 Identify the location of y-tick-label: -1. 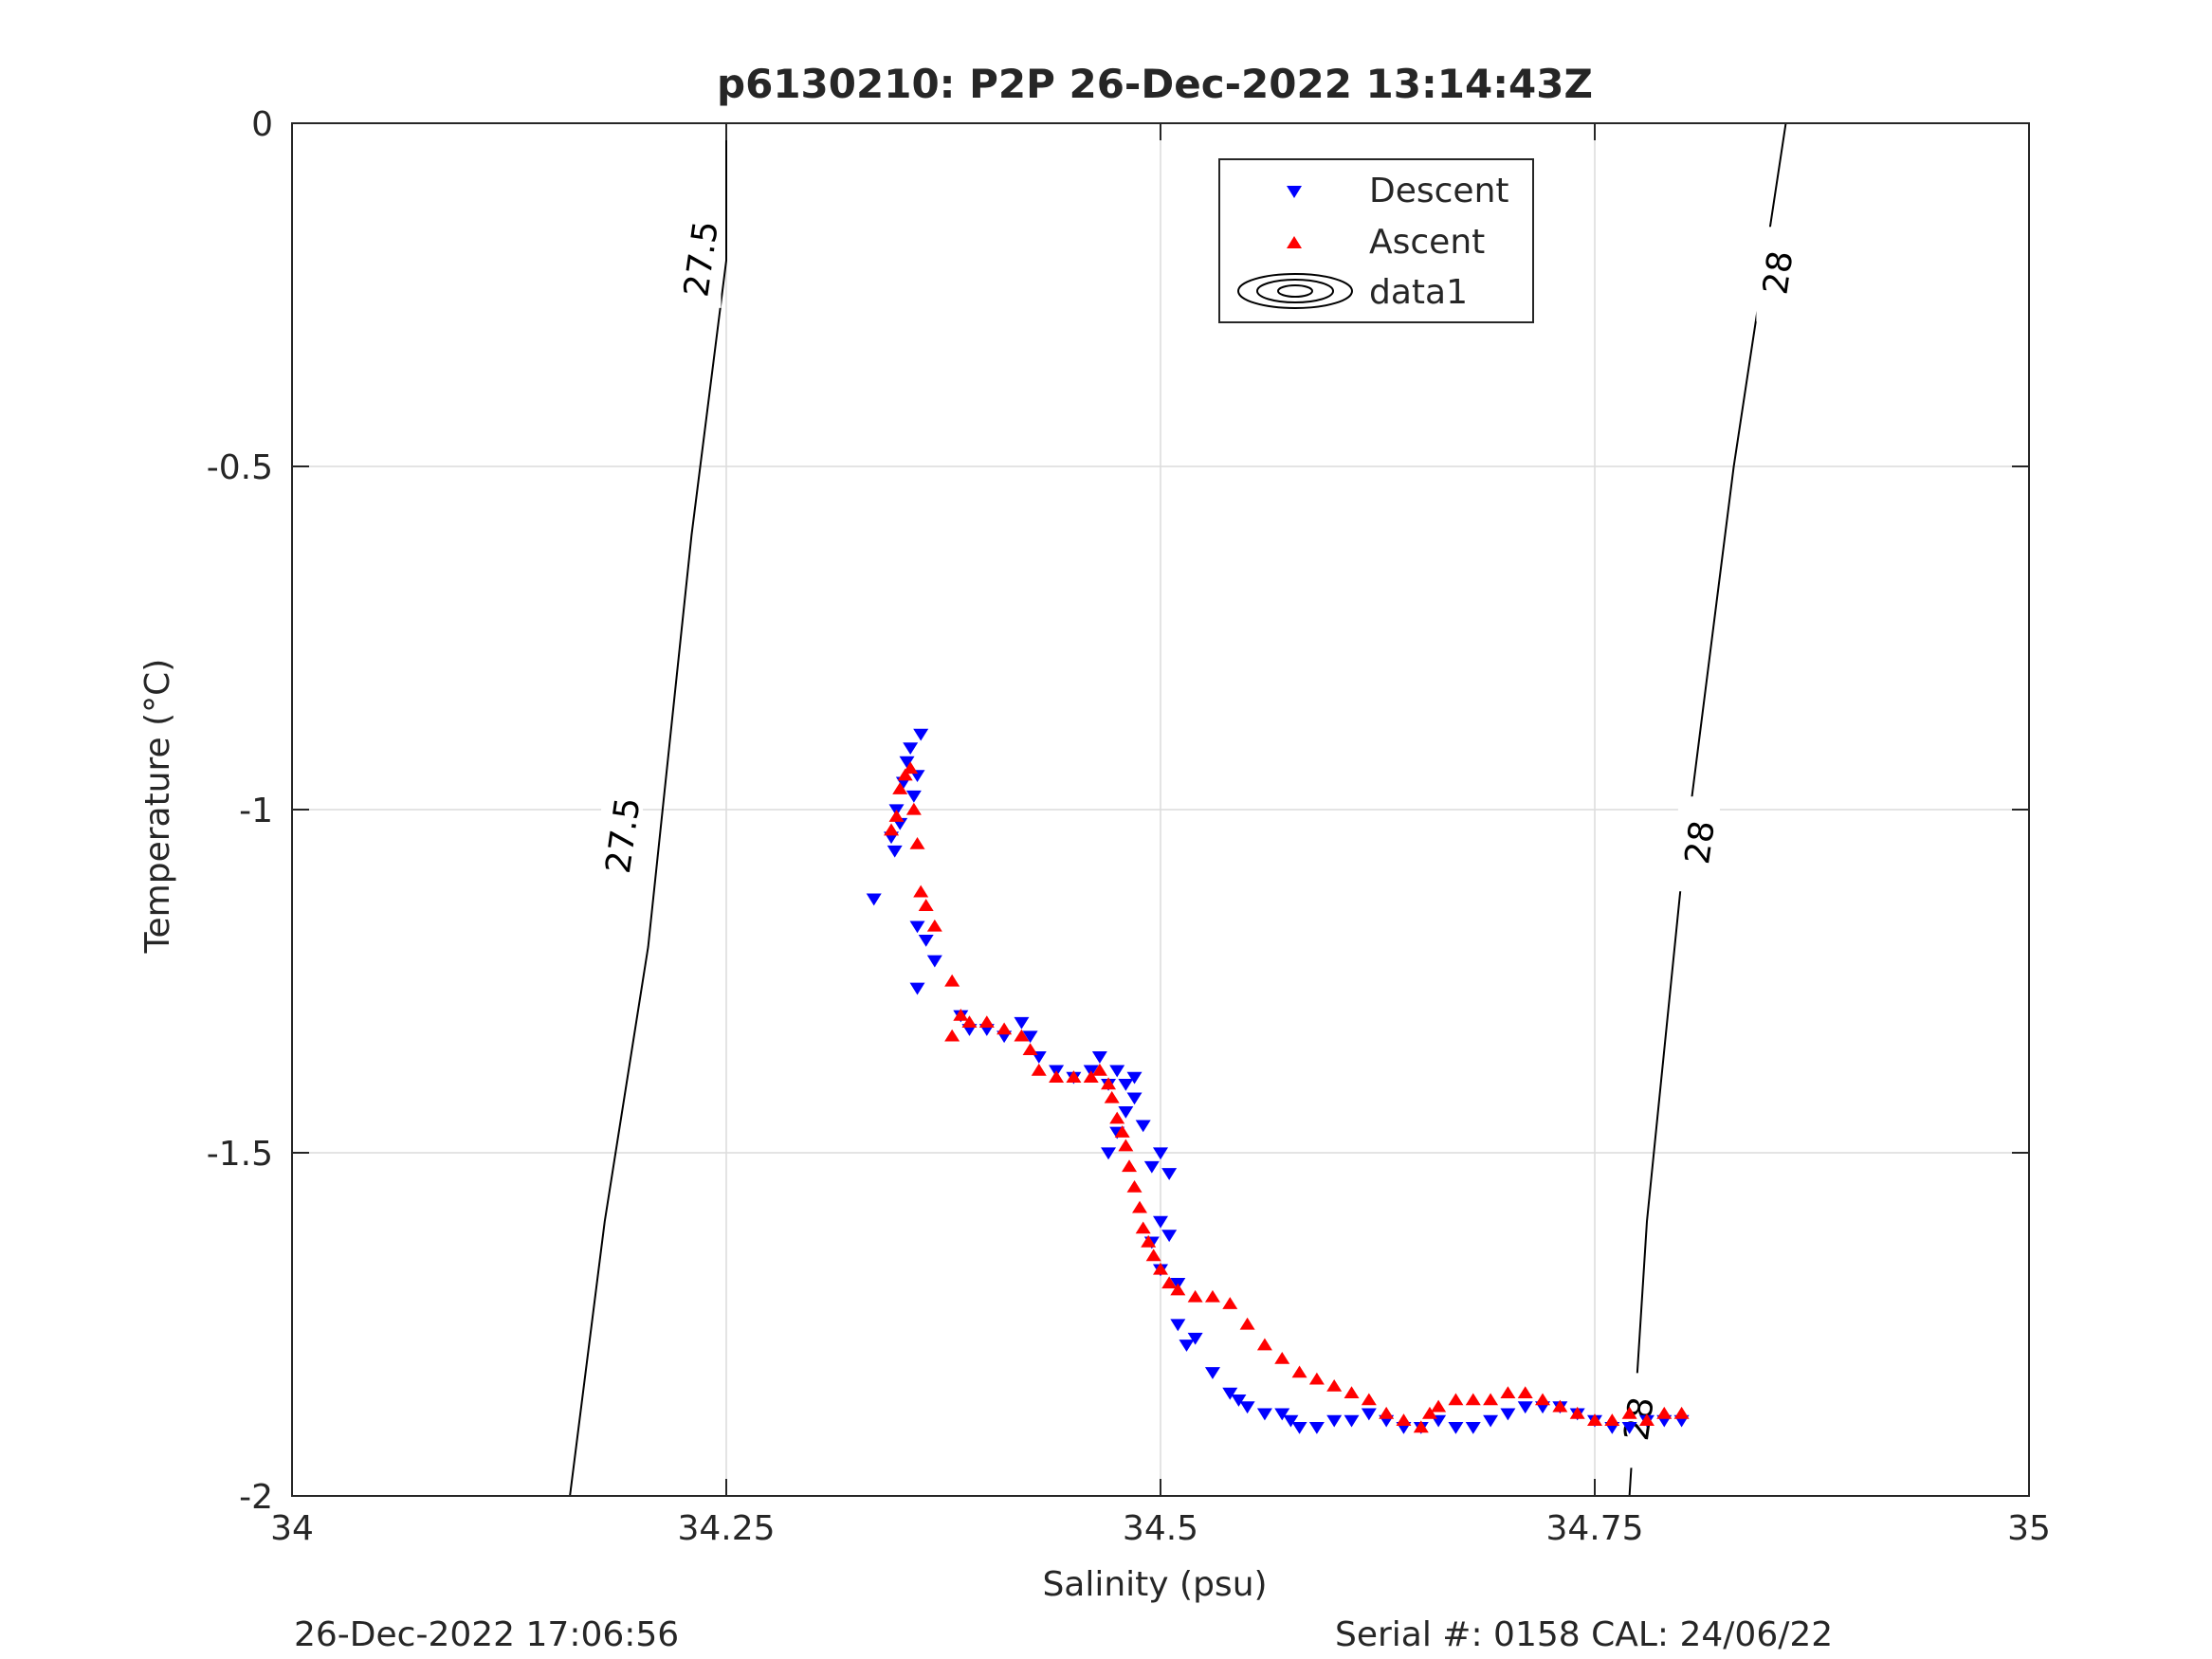
(256, 811).